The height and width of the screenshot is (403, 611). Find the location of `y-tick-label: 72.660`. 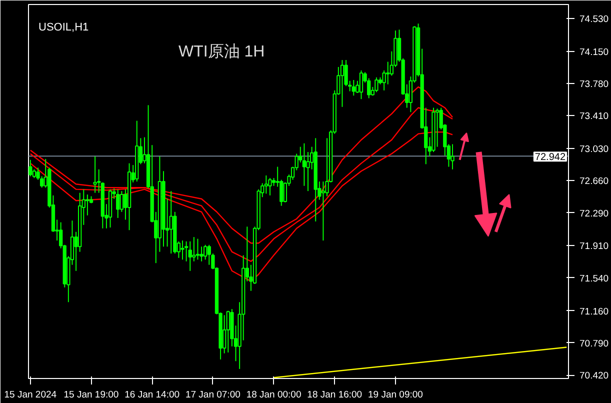

y-tick-label: 72.660 is located at coordinates (594, 182).